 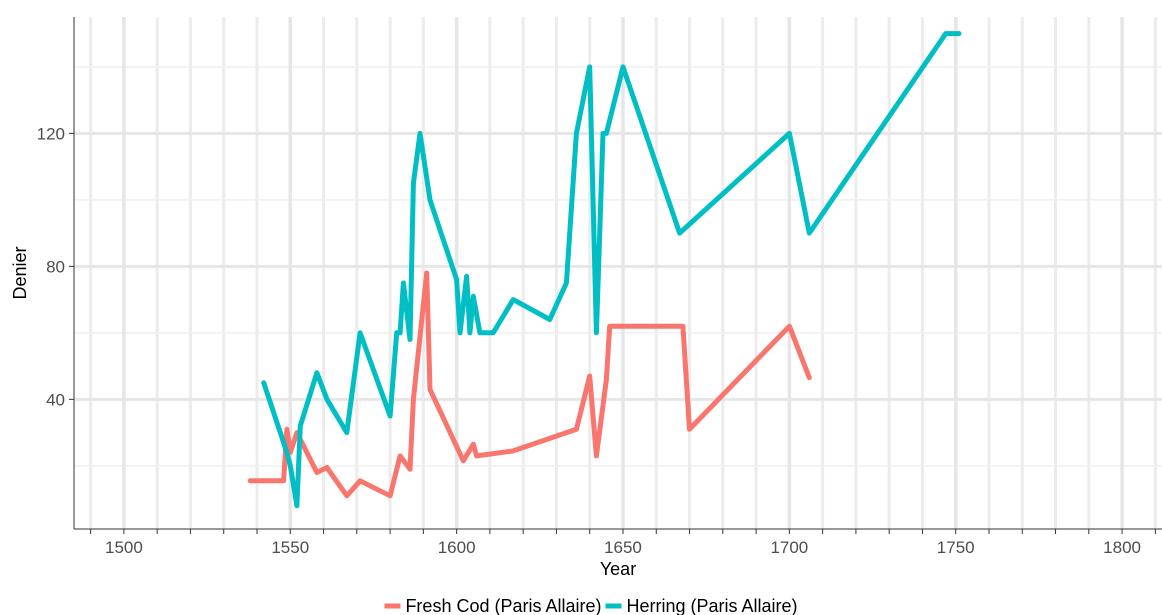 What do you see at coordinates (503, 605) in the screenshot?
I see `legend-label-1: Fresh Cod (Paris Allaire)` at bounding box center [503, 605].